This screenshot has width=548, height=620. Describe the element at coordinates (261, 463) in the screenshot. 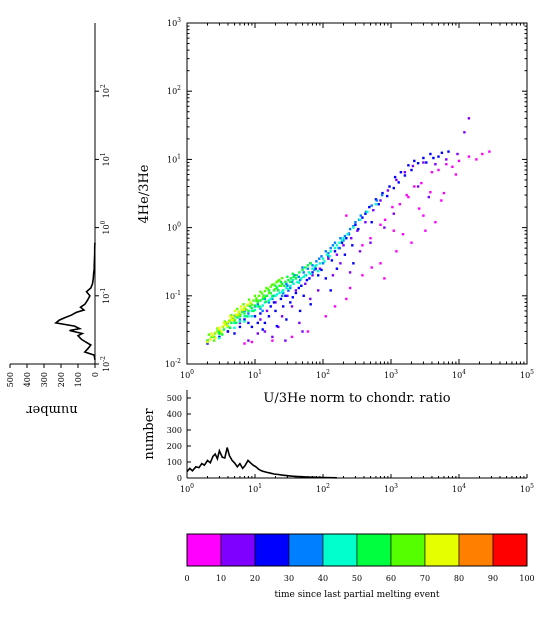

I see `bottom-hist-line` at that location.